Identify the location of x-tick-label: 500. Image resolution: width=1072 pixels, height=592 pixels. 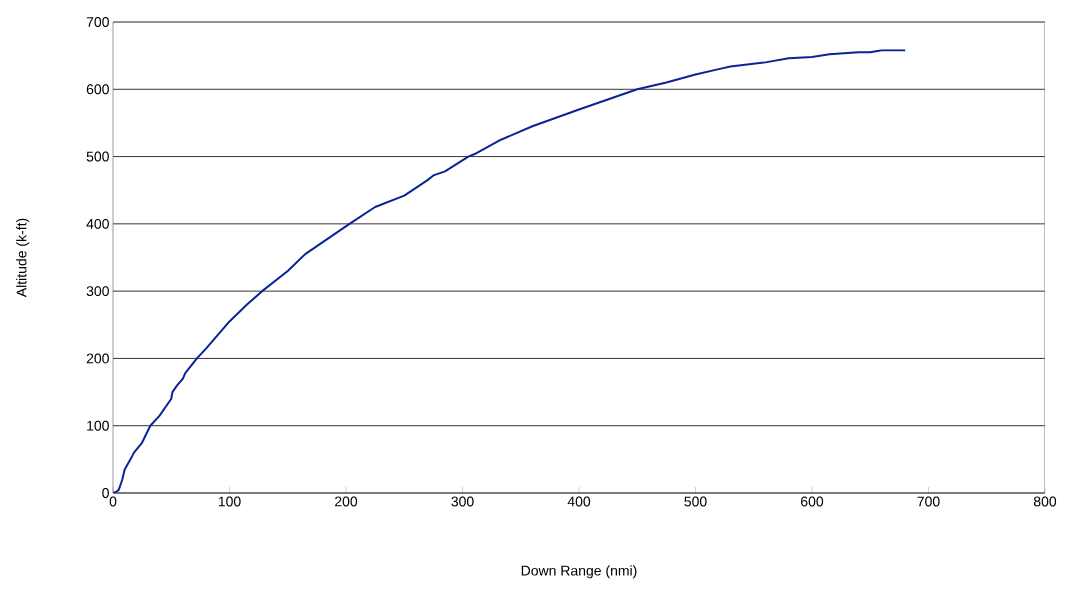
(695, 501).